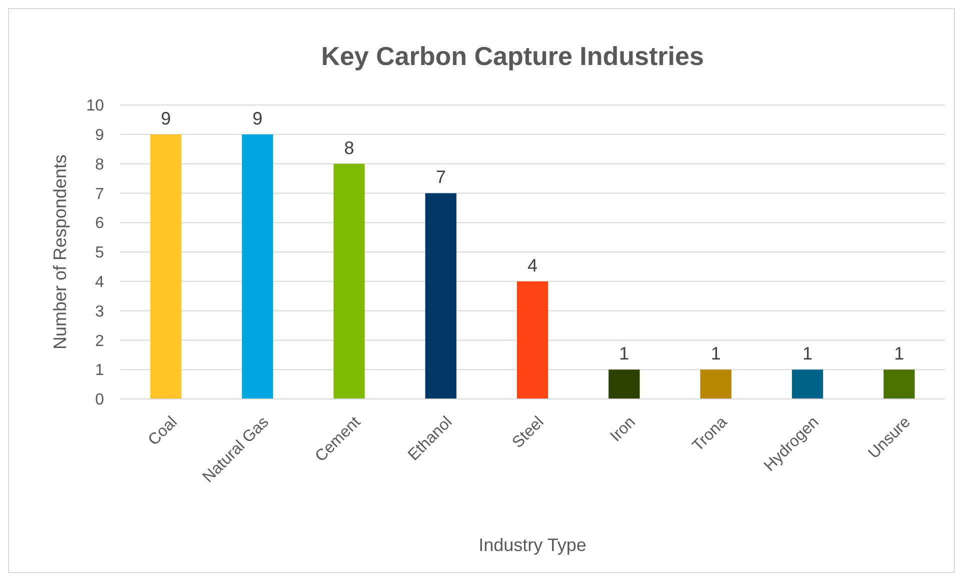 The width and height of the screenshot is (963, 581). What do you see at coordinates (95, 106) in the screenshot?
I see `y-tick-label: 10` at bounding box center [95, 106].